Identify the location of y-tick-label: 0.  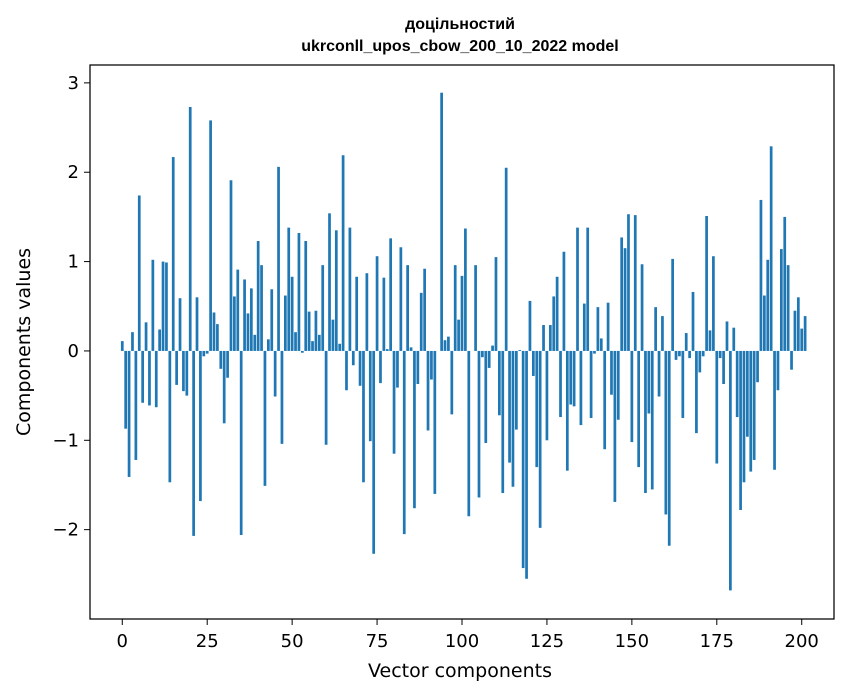
(73, 351).